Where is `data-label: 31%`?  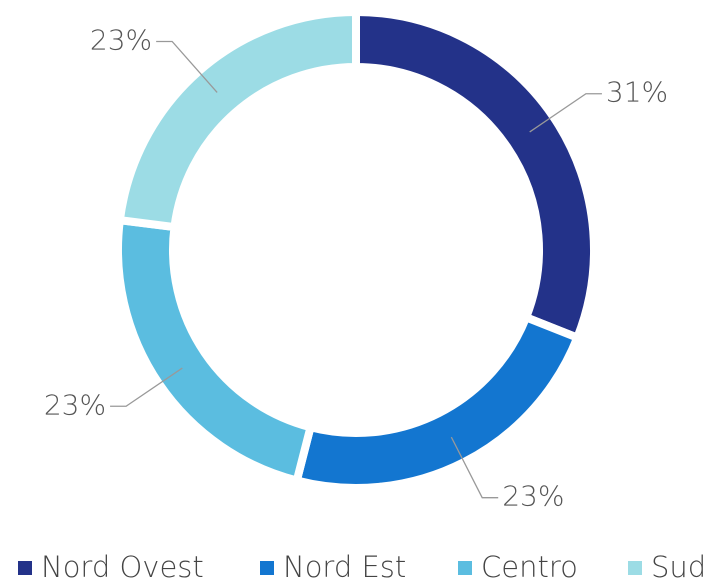 data-label: 31% is located at coordinates (637, 92).